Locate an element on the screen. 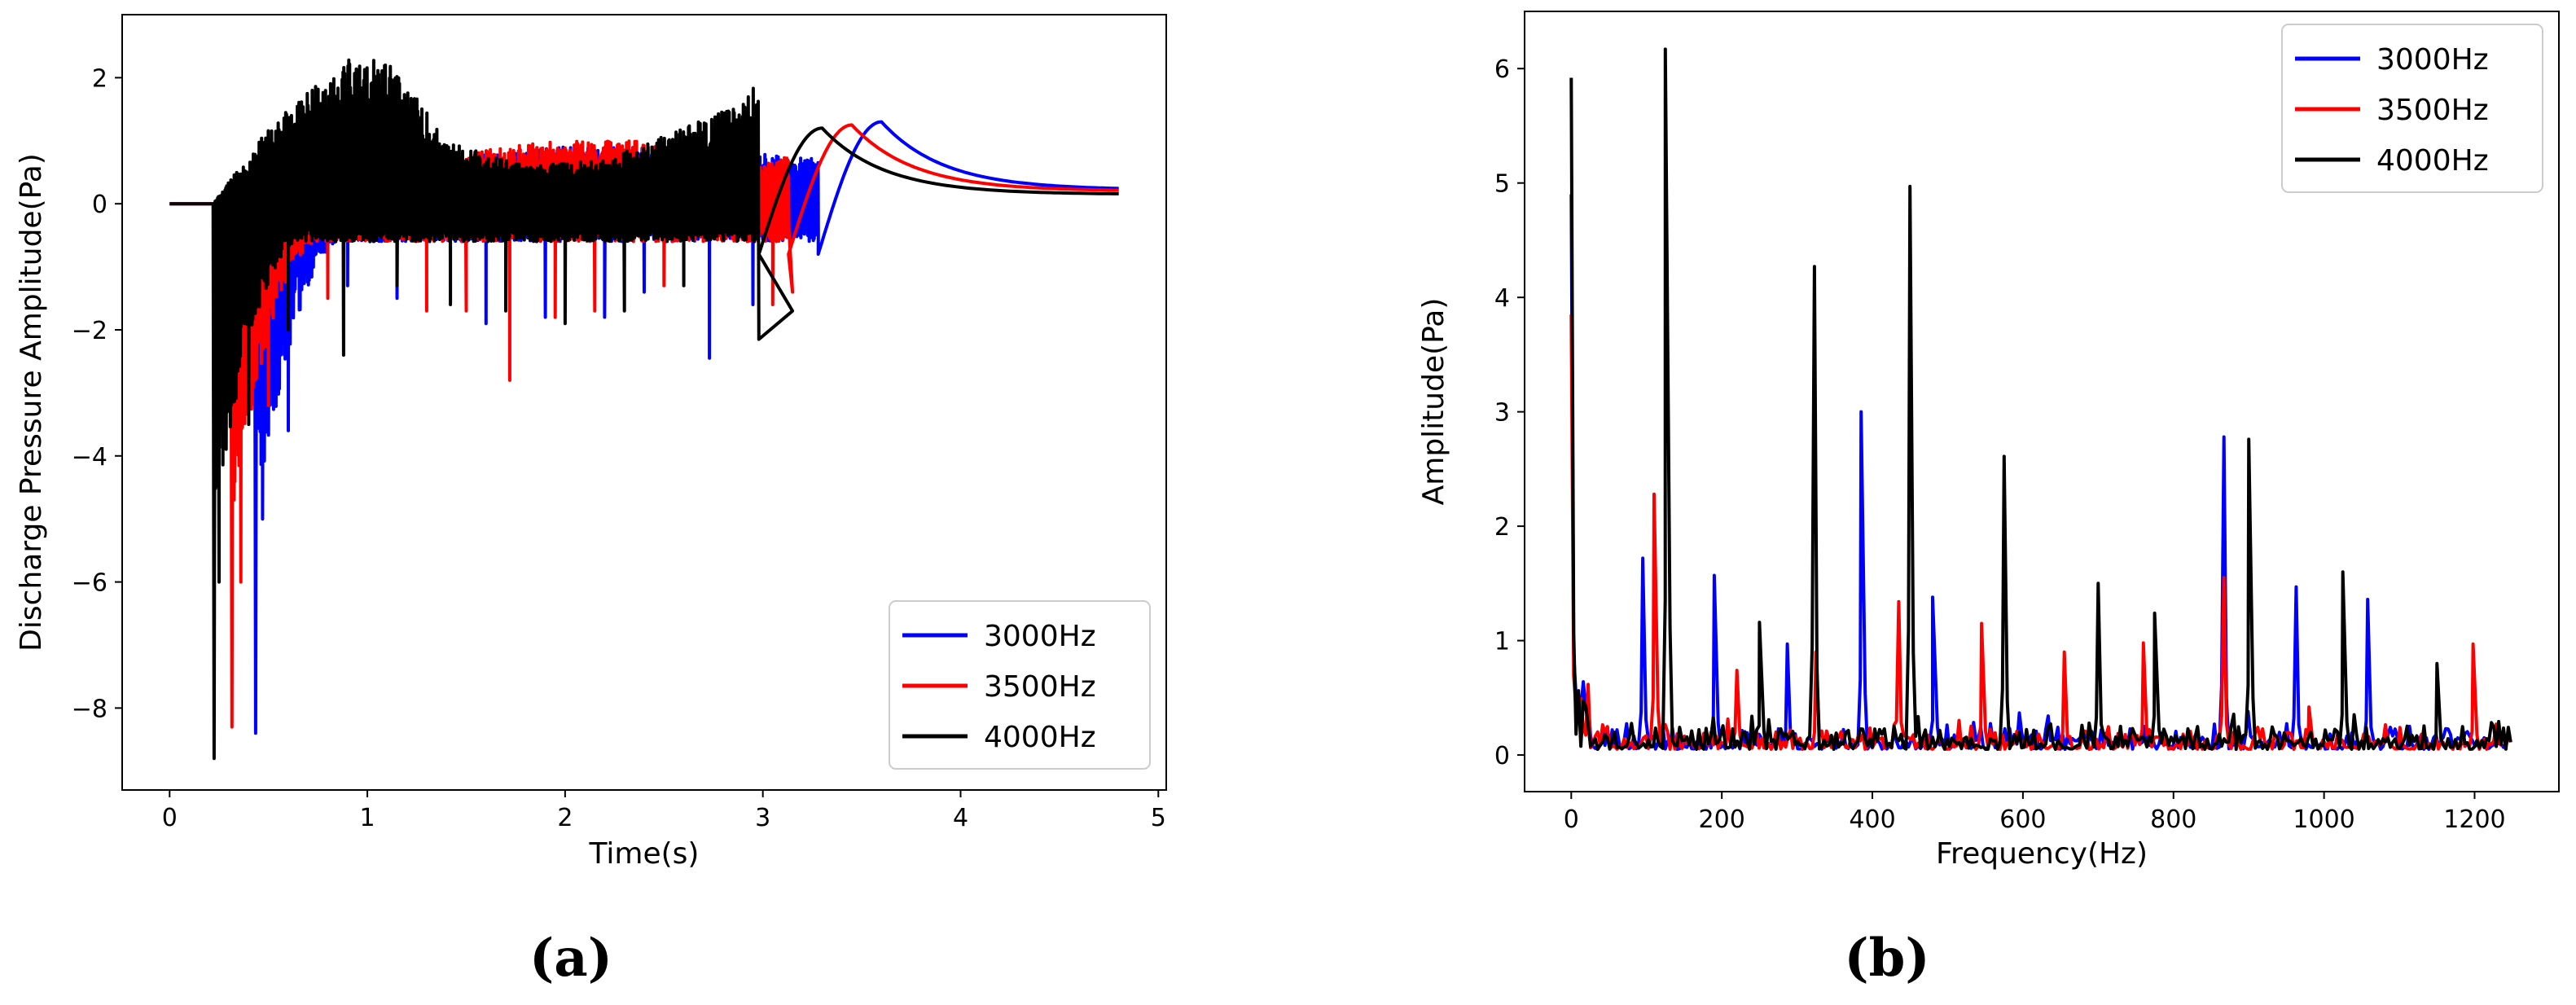  b-y-axis-label: Amplitude(Pa) is located at coordinates (1433, 402).